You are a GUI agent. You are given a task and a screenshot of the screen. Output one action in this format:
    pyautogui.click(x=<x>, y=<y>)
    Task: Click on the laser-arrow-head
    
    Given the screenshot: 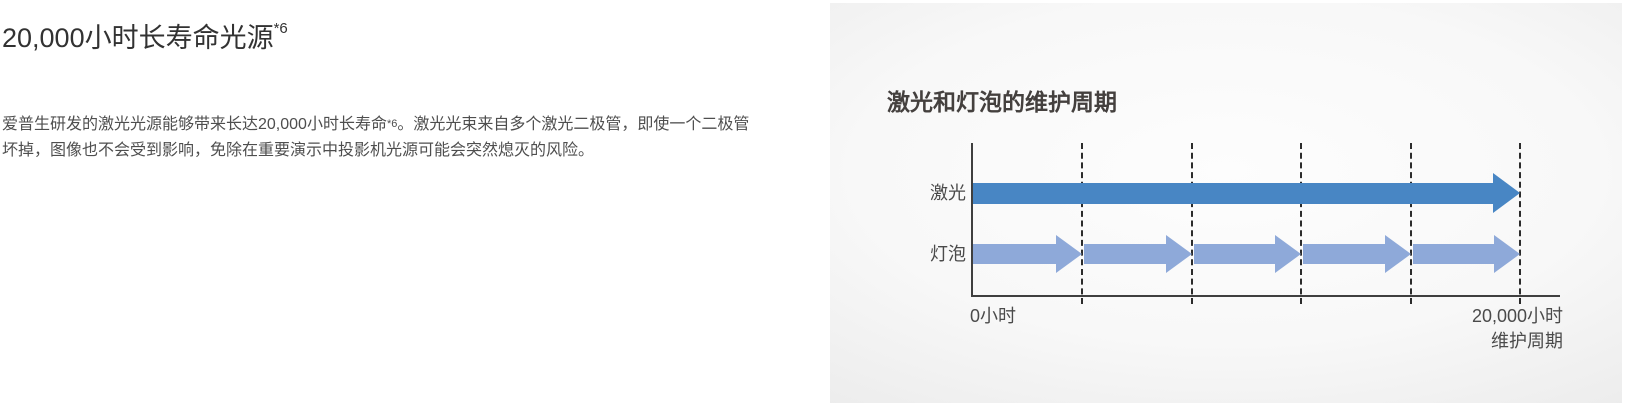 What is the action you would take?
    pyautogui.click(x=1506, y=193)
    